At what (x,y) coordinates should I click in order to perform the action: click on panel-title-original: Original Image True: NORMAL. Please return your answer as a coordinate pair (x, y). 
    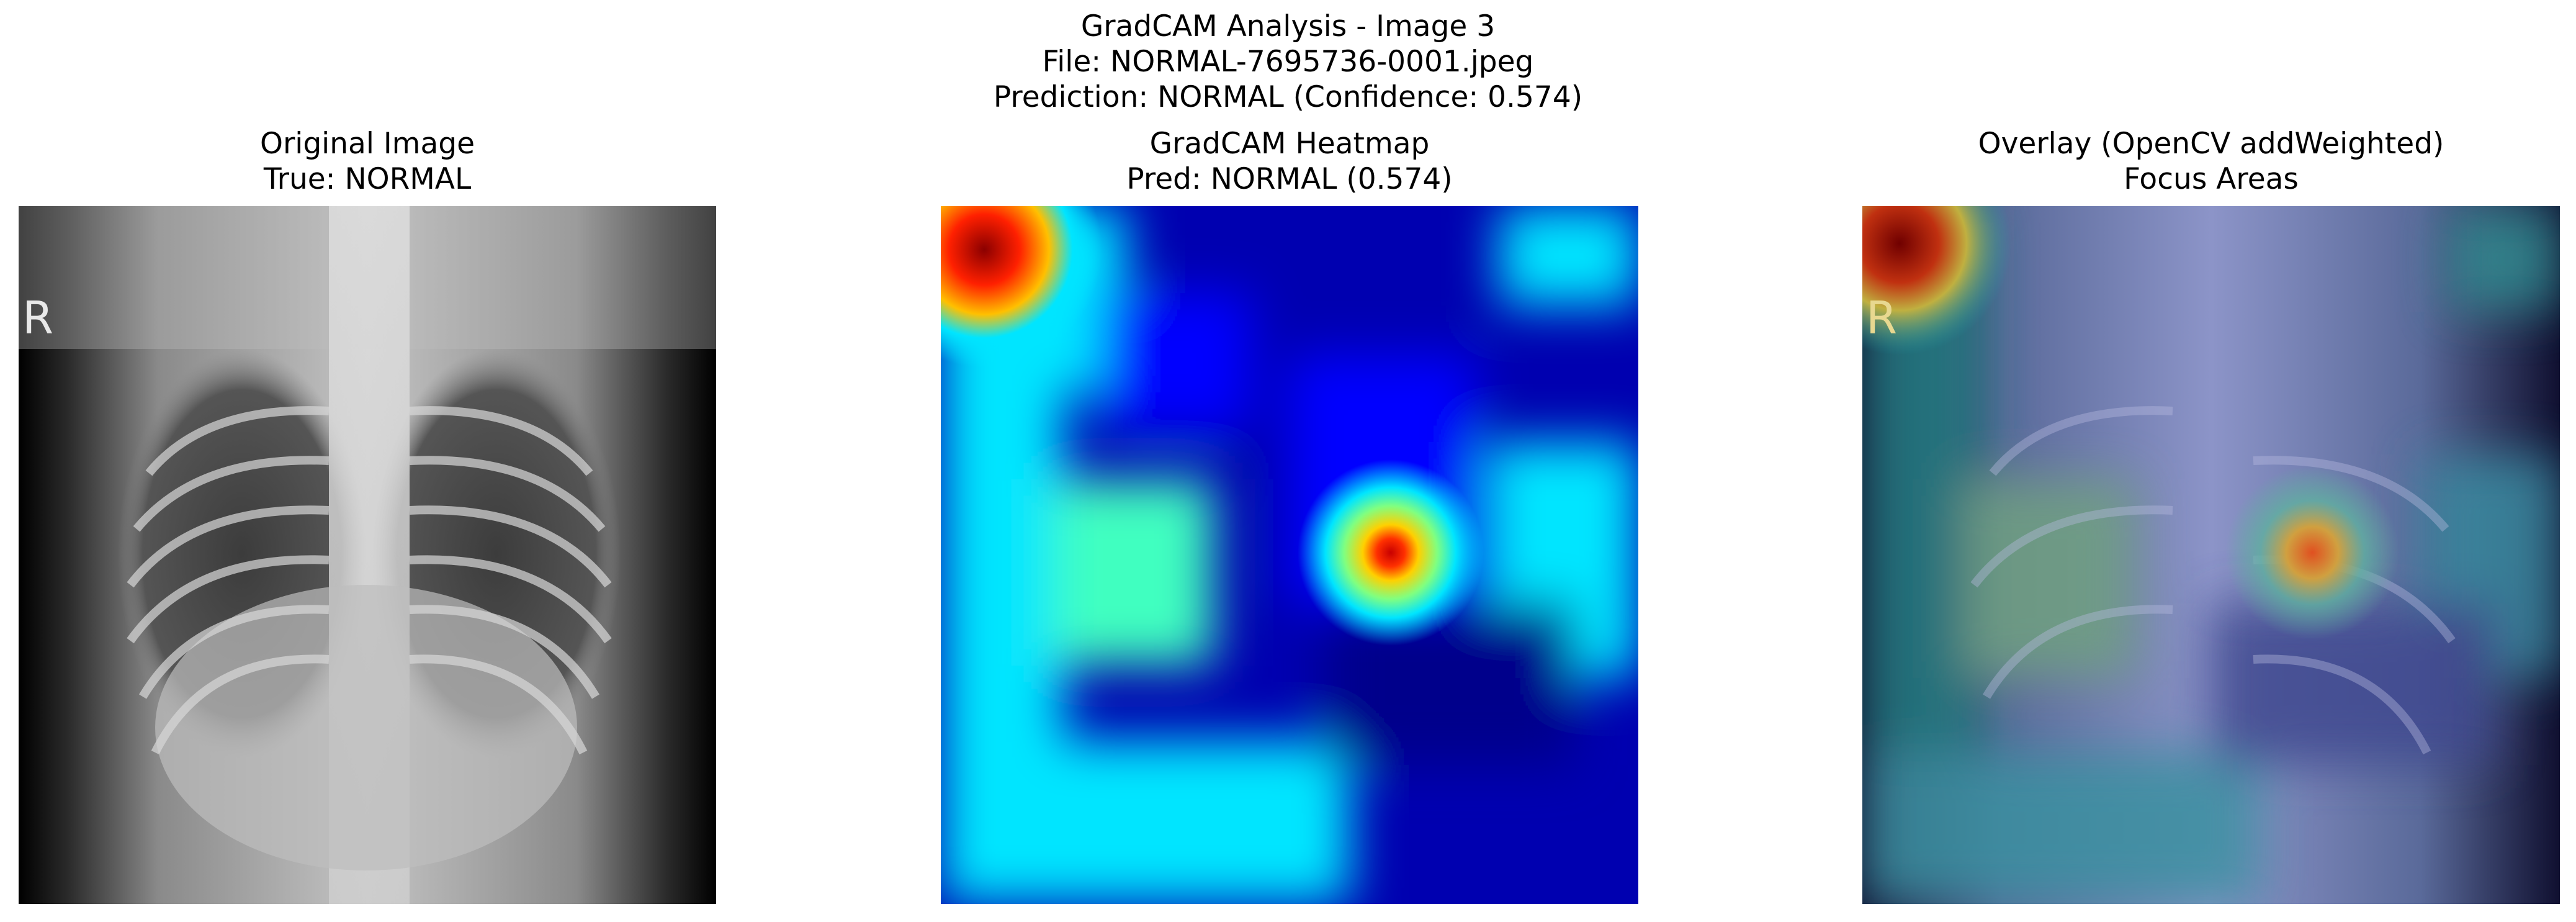
    Looking at the image, I should click on (367, 161).